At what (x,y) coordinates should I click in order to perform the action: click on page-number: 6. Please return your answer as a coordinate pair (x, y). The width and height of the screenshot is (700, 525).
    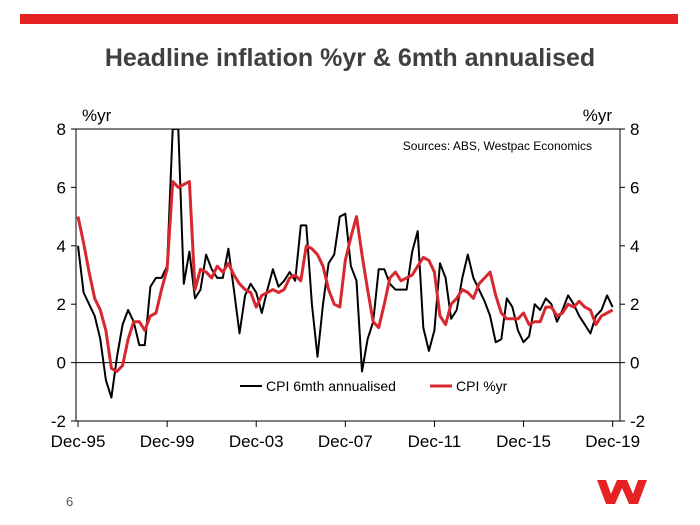
    Looking at the image, I should click on (70, 501).